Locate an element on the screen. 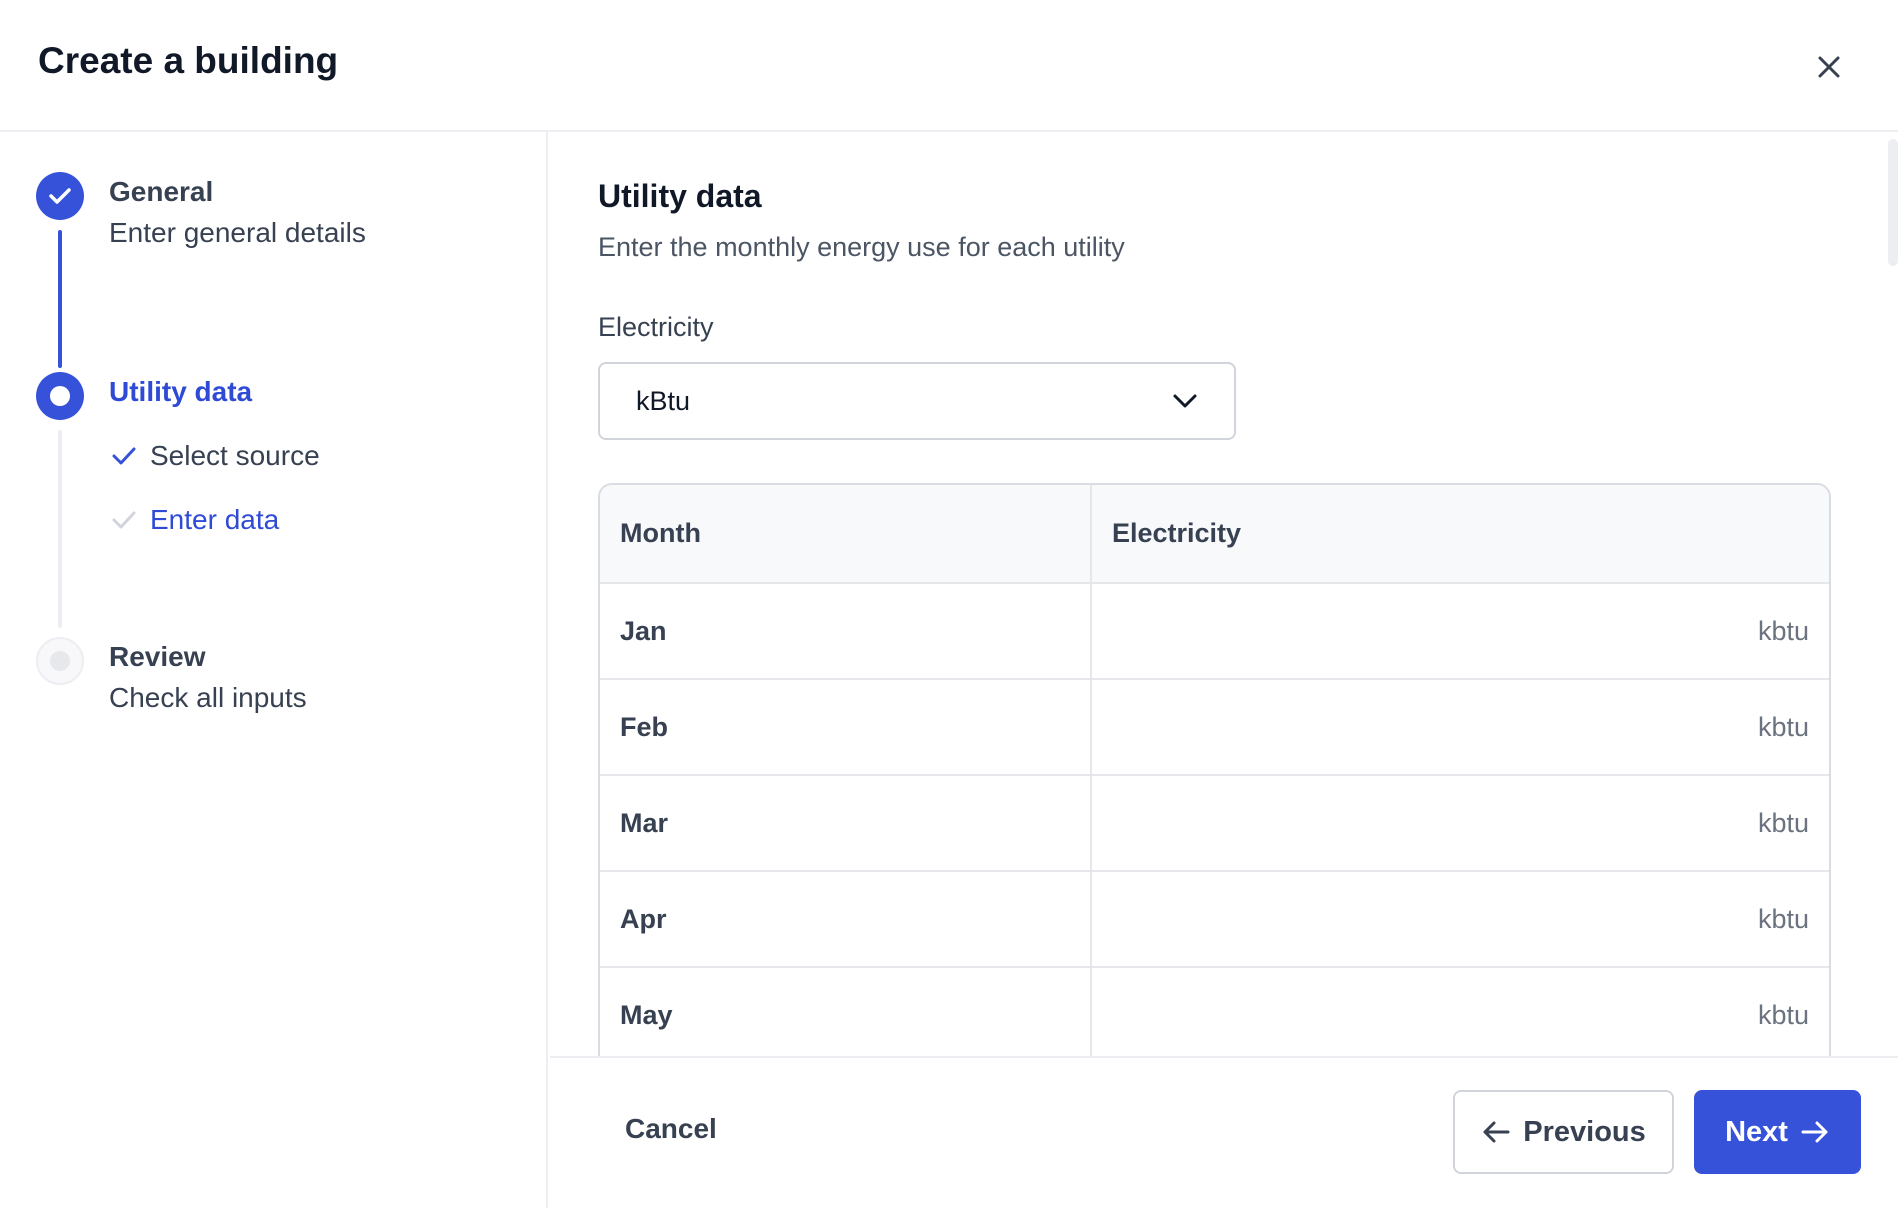 The image size is (1898, 1208). next-button: Next is located at coordinates (1777, 1132).